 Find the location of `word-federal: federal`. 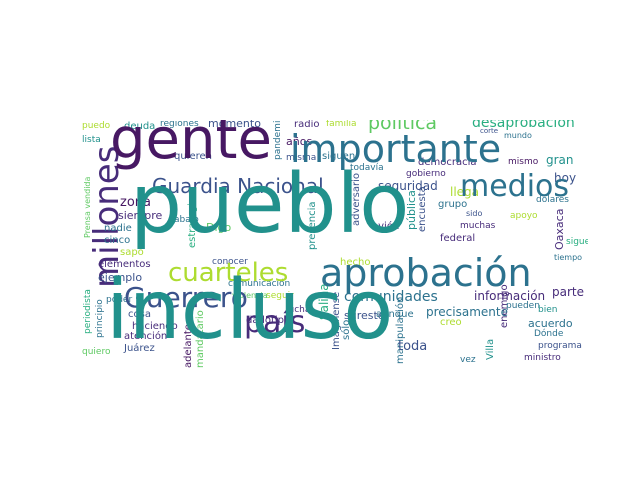

word-federal: federal is located at coordinates (458, 238).